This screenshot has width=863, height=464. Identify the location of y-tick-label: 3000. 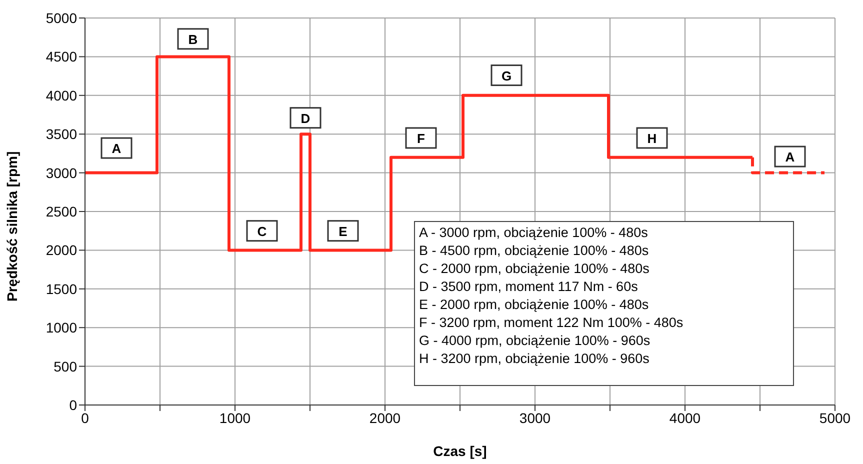
(62, 172).